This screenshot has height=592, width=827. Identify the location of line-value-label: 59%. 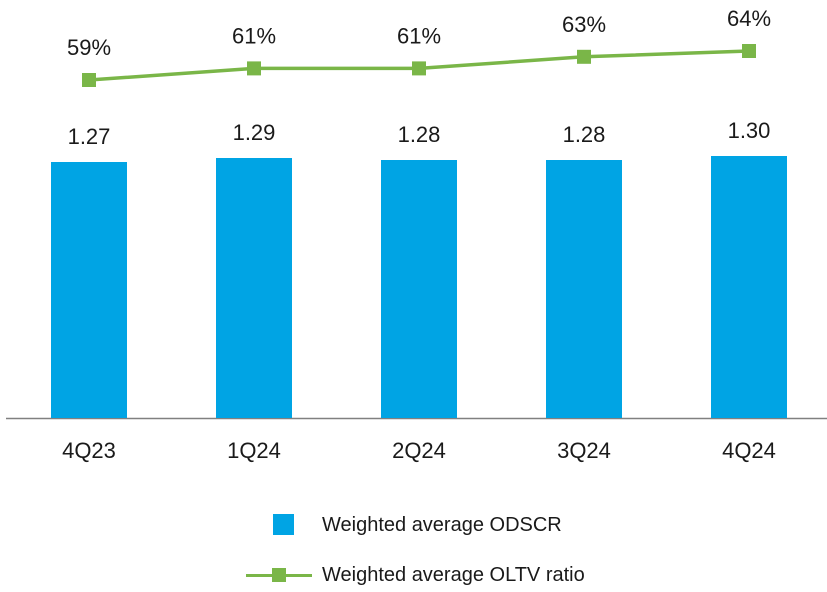
(89, 47).